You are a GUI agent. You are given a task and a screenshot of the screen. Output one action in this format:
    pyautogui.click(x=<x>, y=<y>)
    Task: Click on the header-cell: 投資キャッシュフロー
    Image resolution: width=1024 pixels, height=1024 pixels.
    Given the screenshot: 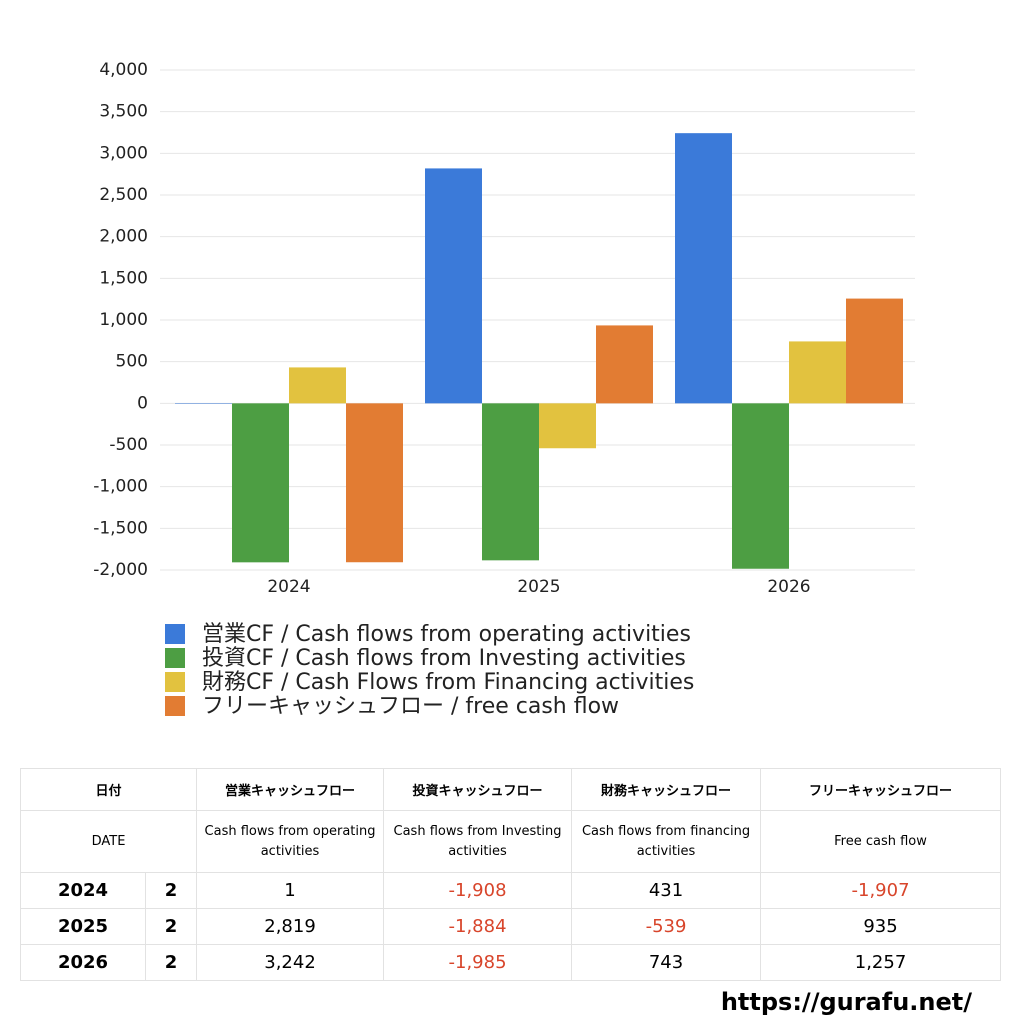 What is the action you would take?
    pyautogui.click(x=478, y=789)
    